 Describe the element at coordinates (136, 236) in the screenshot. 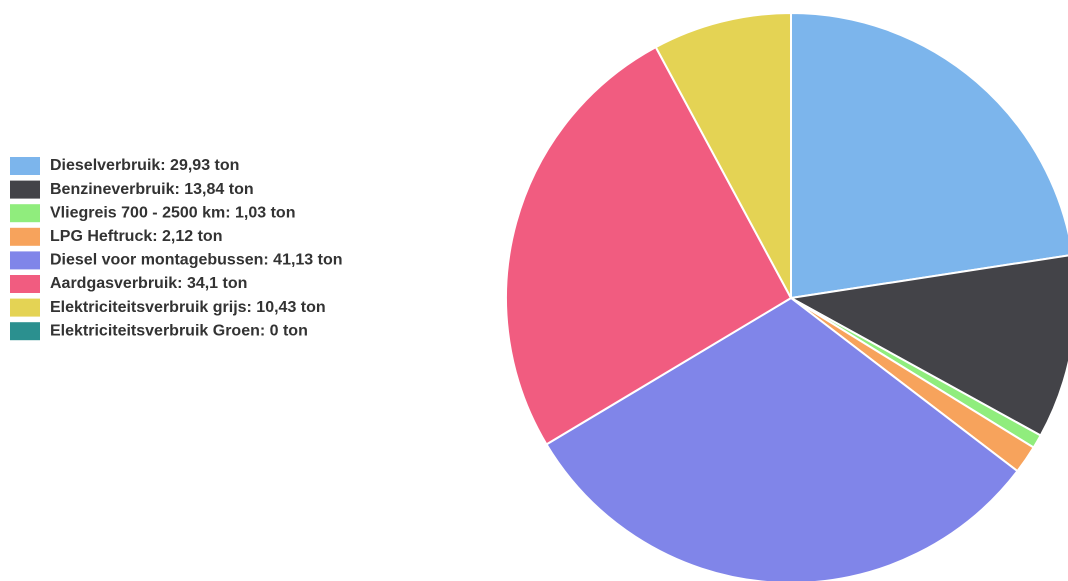

I see `legend-label: LPG Heftruck: 2,12 ton` at that location.